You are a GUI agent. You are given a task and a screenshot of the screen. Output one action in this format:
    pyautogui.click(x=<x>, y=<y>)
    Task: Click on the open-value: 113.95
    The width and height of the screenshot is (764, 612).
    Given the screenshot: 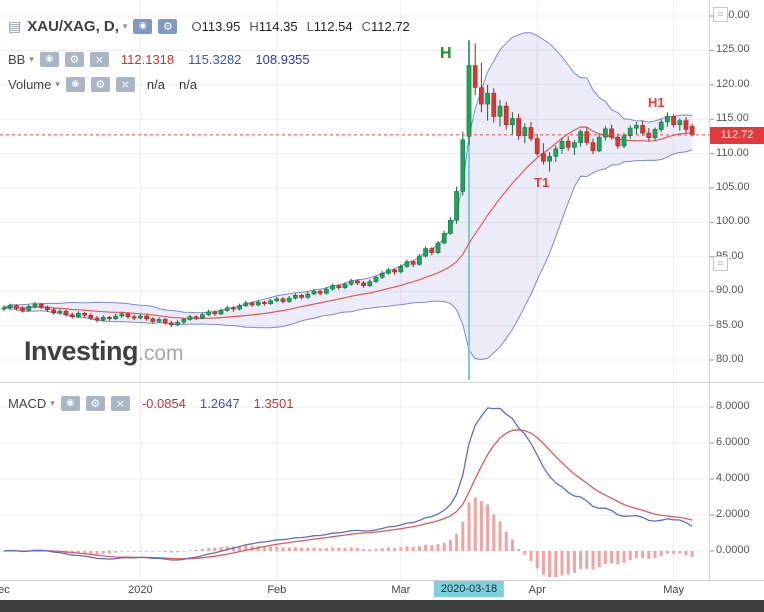 What is the action you would take?
    pyautogui.click(x=221, y=26)
    